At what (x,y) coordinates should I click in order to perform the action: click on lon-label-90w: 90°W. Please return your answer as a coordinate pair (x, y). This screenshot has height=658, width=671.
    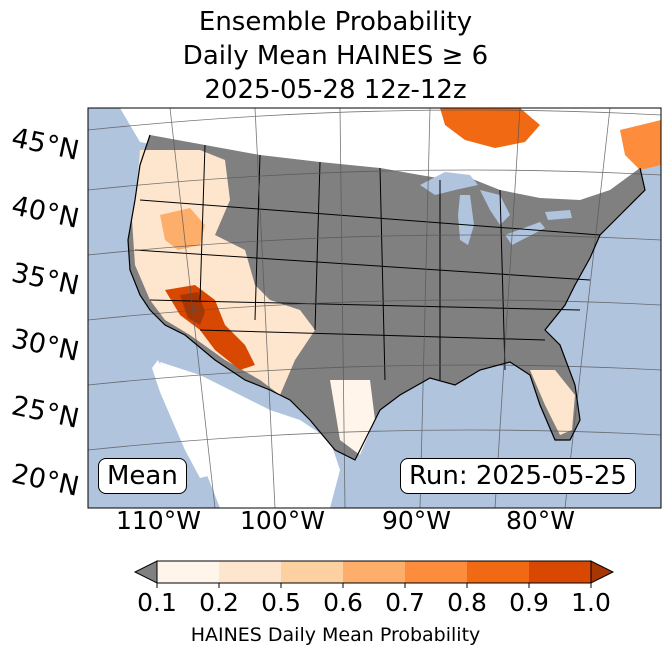
    Looking at the image, I should click on (417, 520).